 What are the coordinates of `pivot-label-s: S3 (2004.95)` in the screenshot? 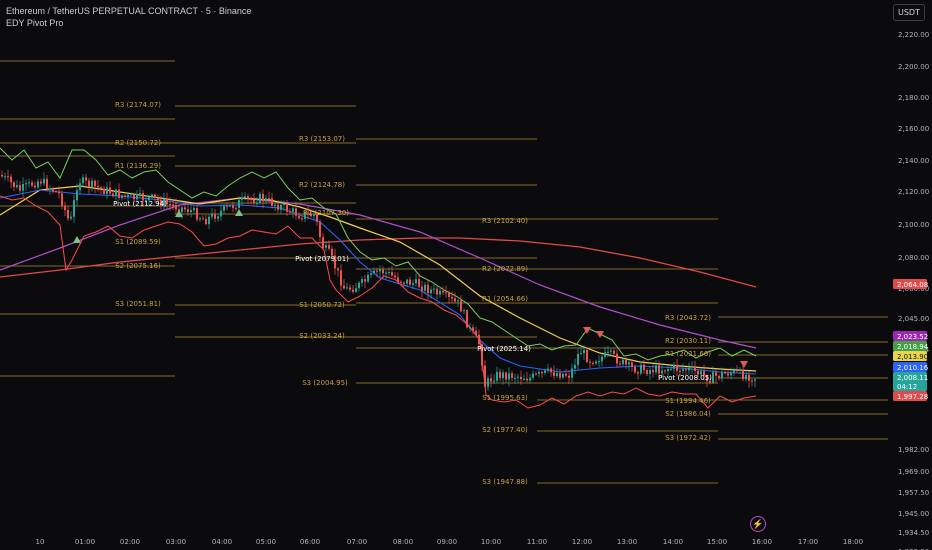 It's located at (325, 383).